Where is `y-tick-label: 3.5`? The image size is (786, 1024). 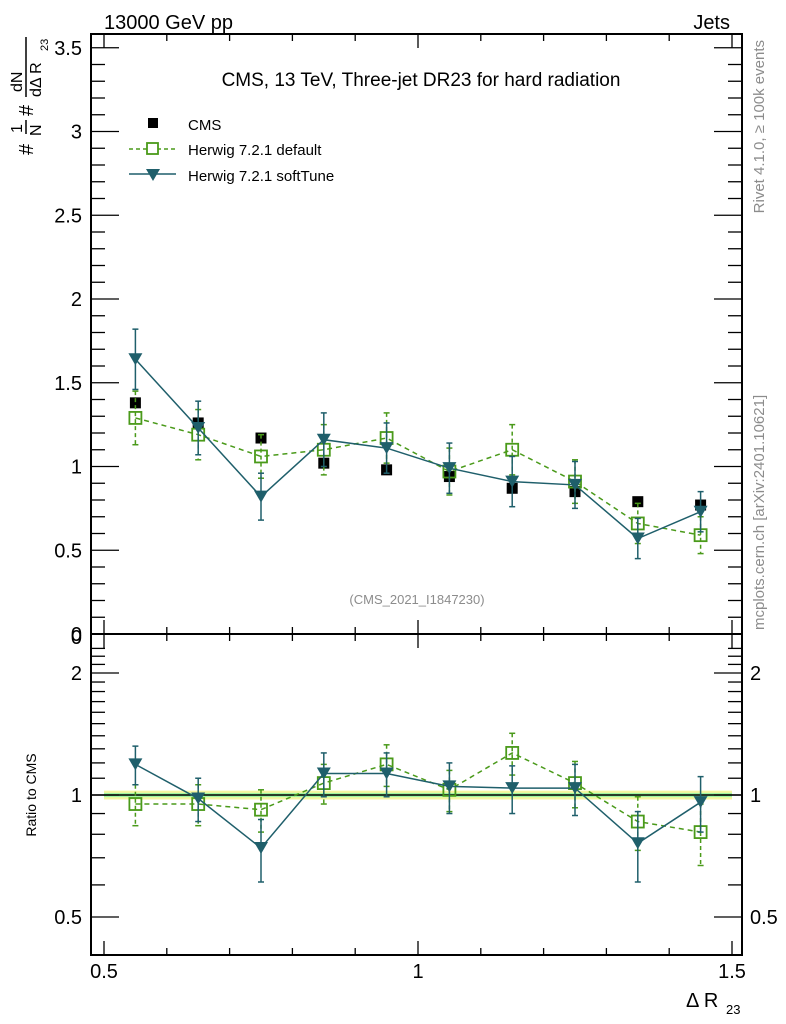 y-tick-label: 3.5 is located at coordinates (68, 49).